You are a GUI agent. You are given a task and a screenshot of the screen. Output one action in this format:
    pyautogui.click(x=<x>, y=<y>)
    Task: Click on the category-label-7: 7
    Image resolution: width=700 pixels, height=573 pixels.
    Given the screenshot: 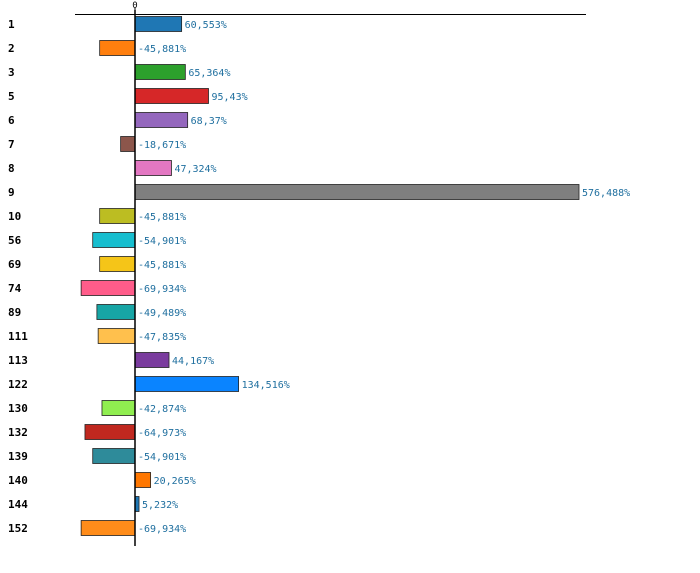 What is the action you would take?
    pyautogui.click(x=11, y=144)
    